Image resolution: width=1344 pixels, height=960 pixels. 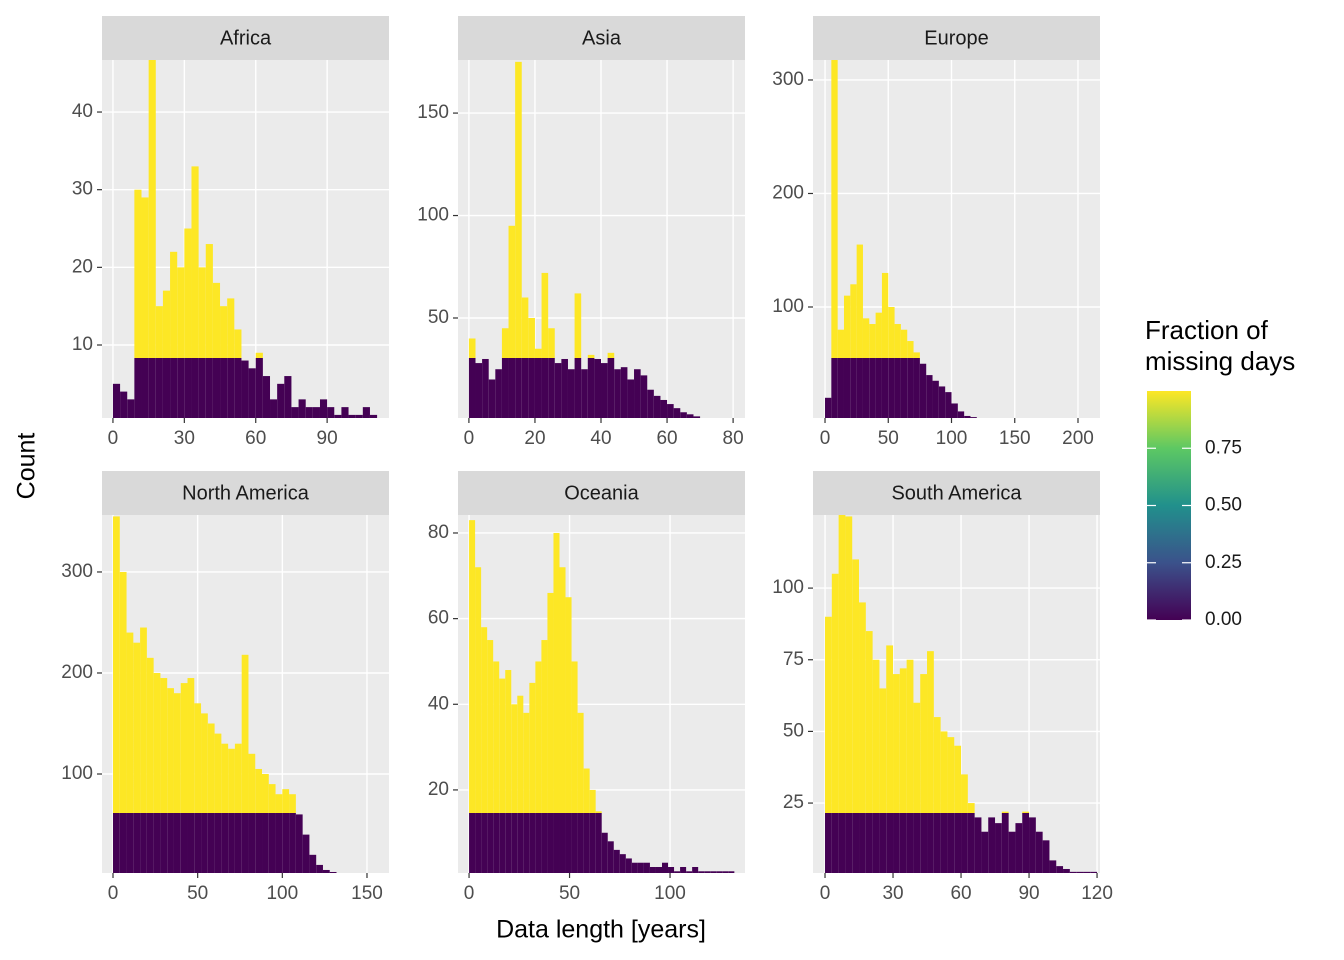 I want to click on y-tick-label: 40, so click(x=438, y=703).